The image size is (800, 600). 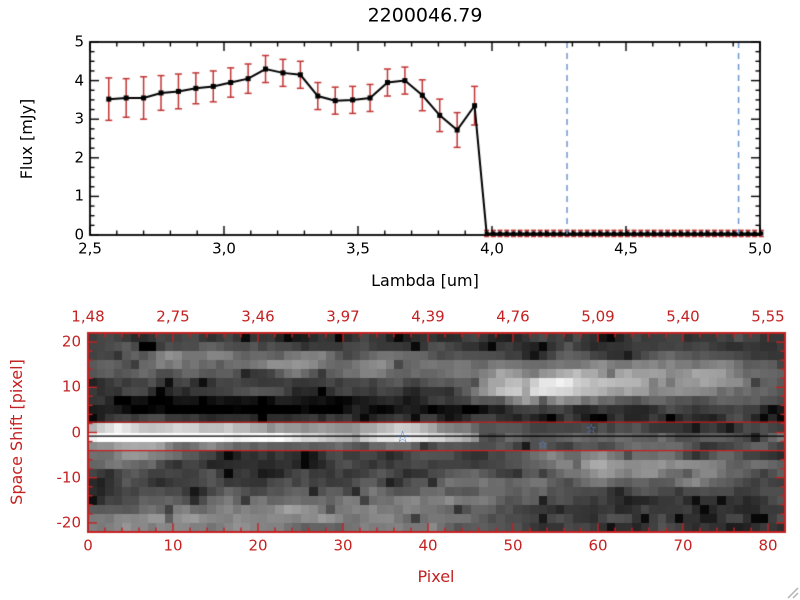 What do you see at coordinates (792, 592) in the screenshot?
I see `resize-grip-icon` at bounding box center [792, 592].